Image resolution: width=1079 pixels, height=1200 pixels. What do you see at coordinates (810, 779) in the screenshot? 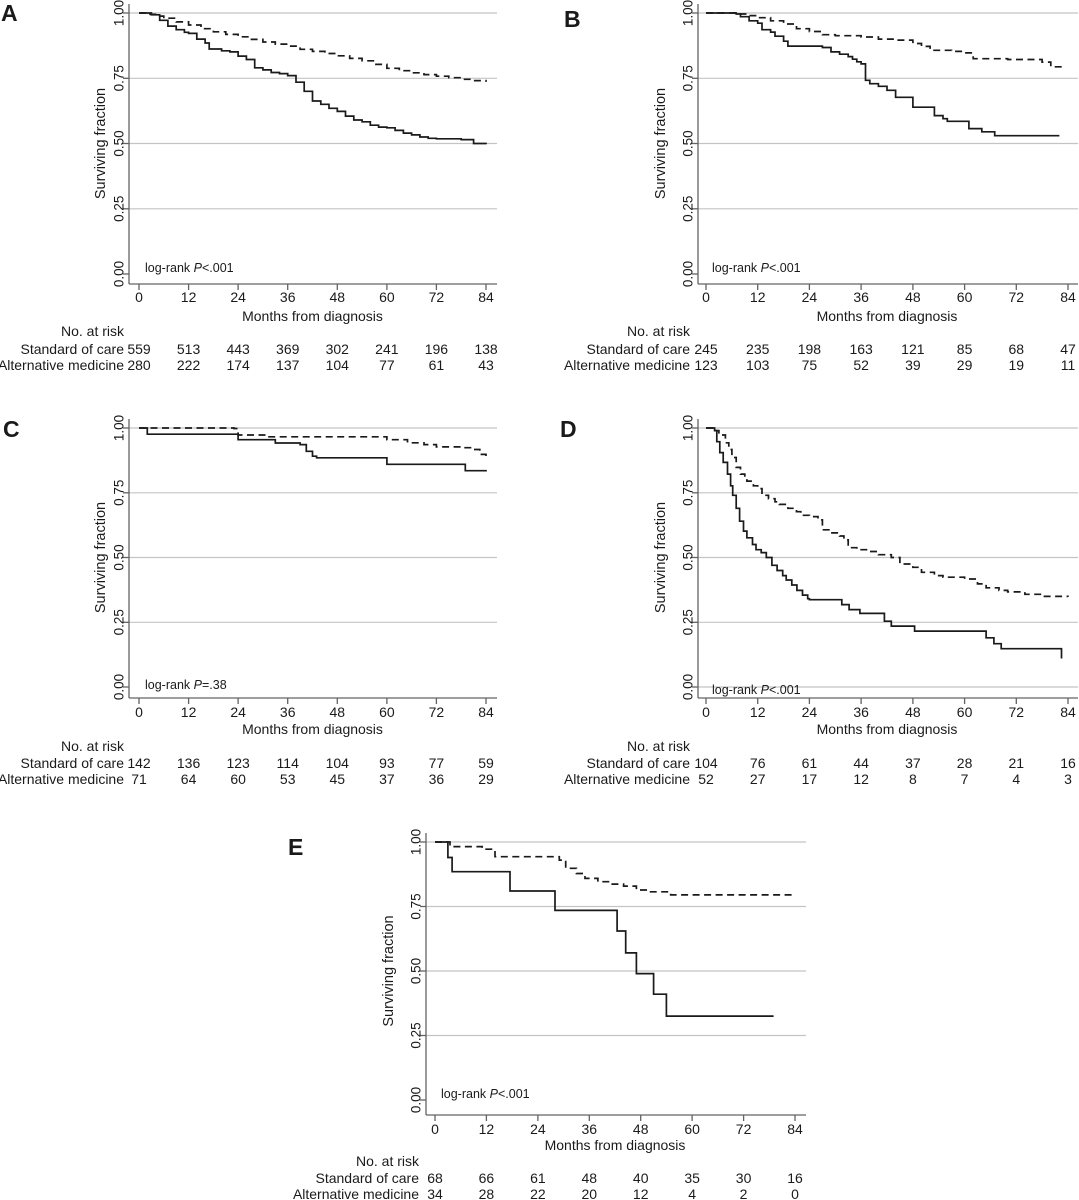
I see `risk-value: 17` at bounding box center [810, 779].